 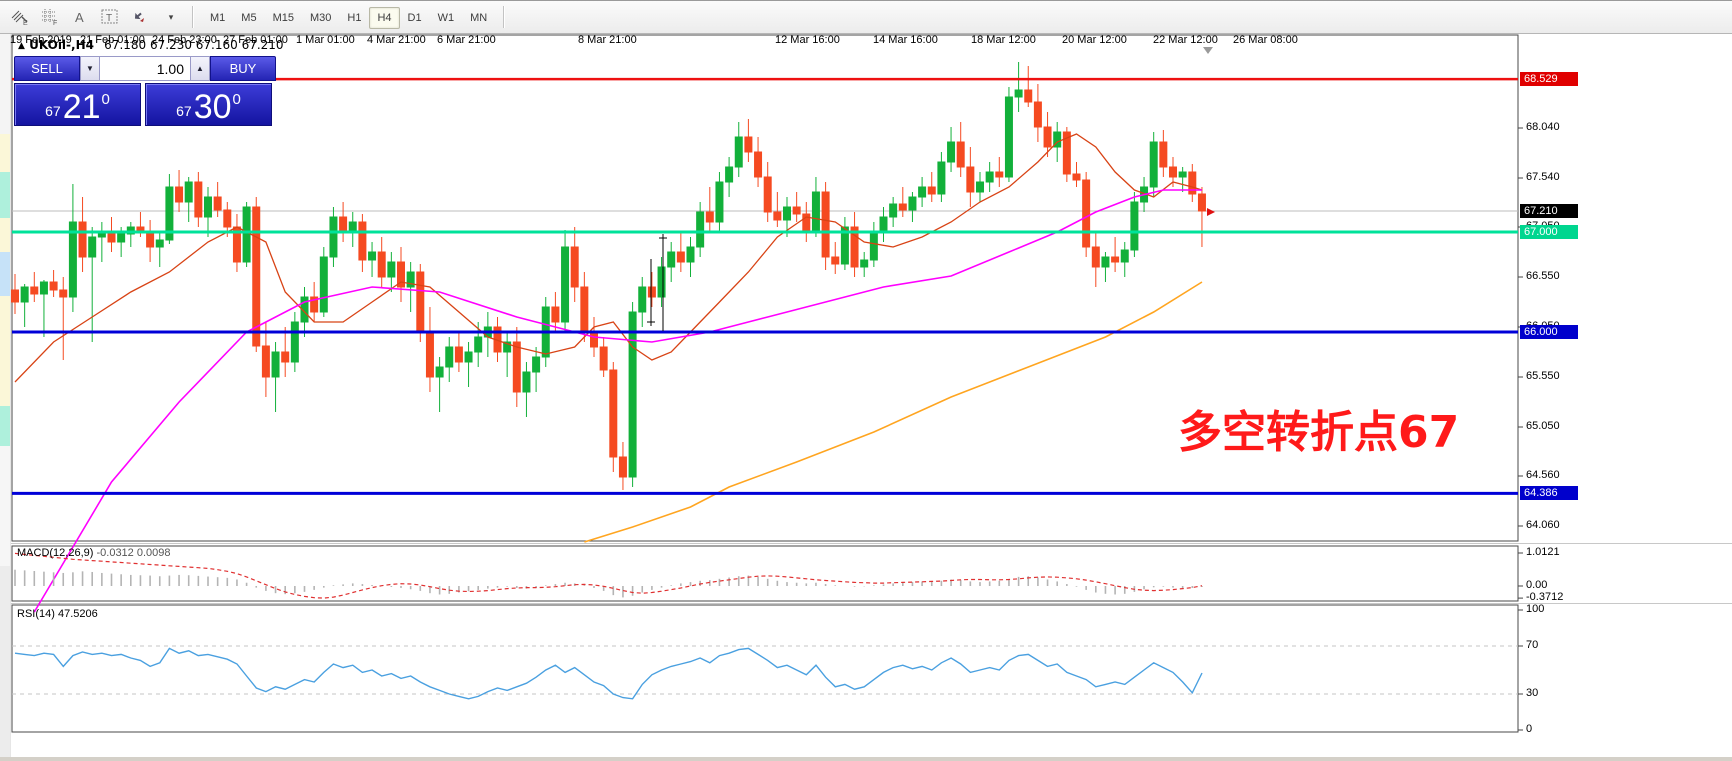 I want to click on rsi-tick-label: 70, so click(x=1532, y=645).